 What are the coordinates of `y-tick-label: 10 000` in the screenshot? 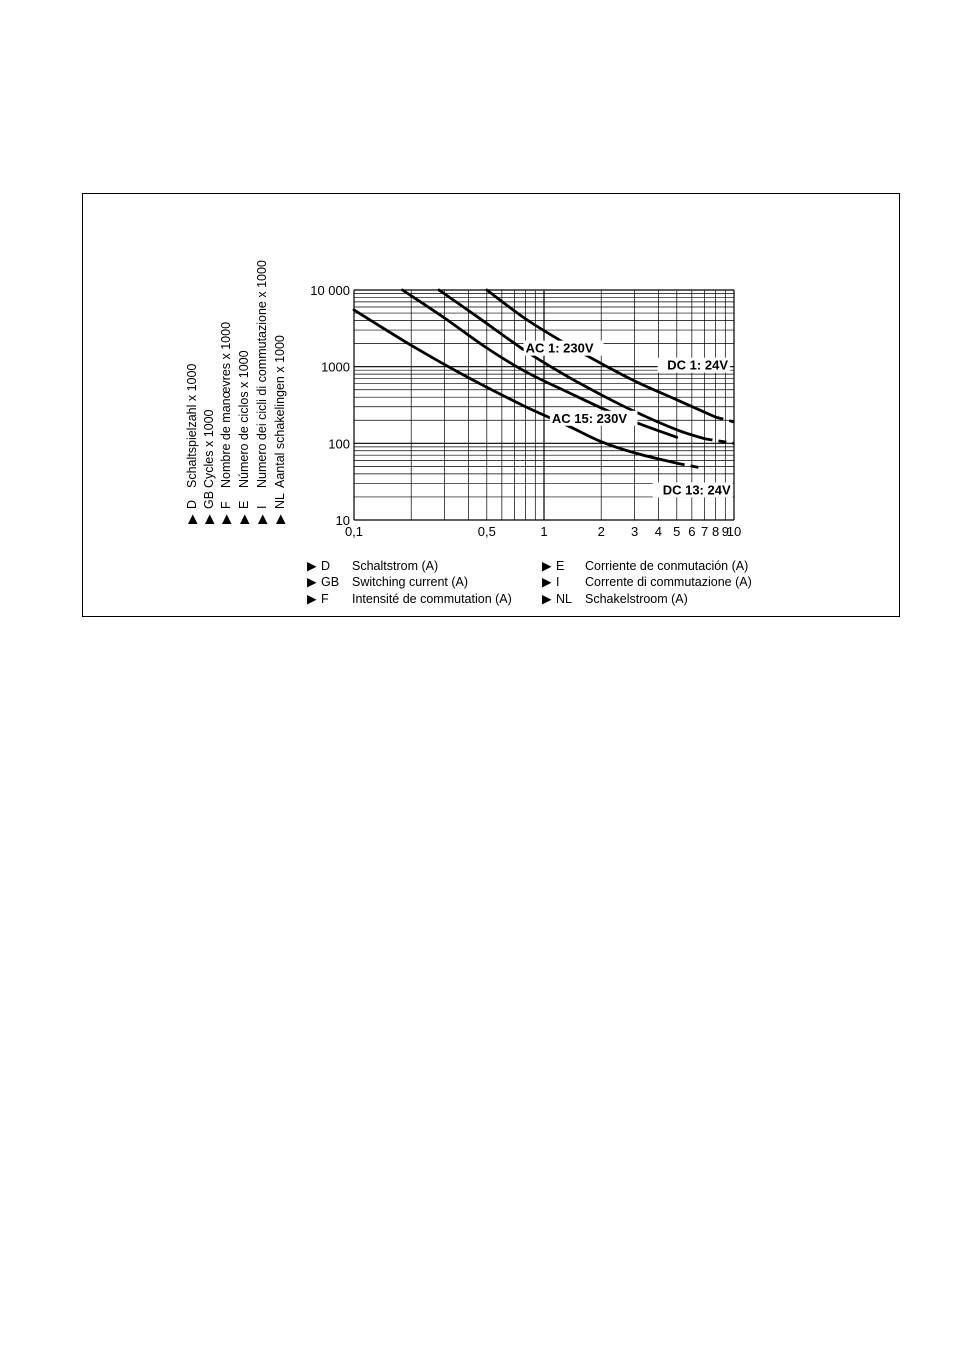 It's located at (330, 290).